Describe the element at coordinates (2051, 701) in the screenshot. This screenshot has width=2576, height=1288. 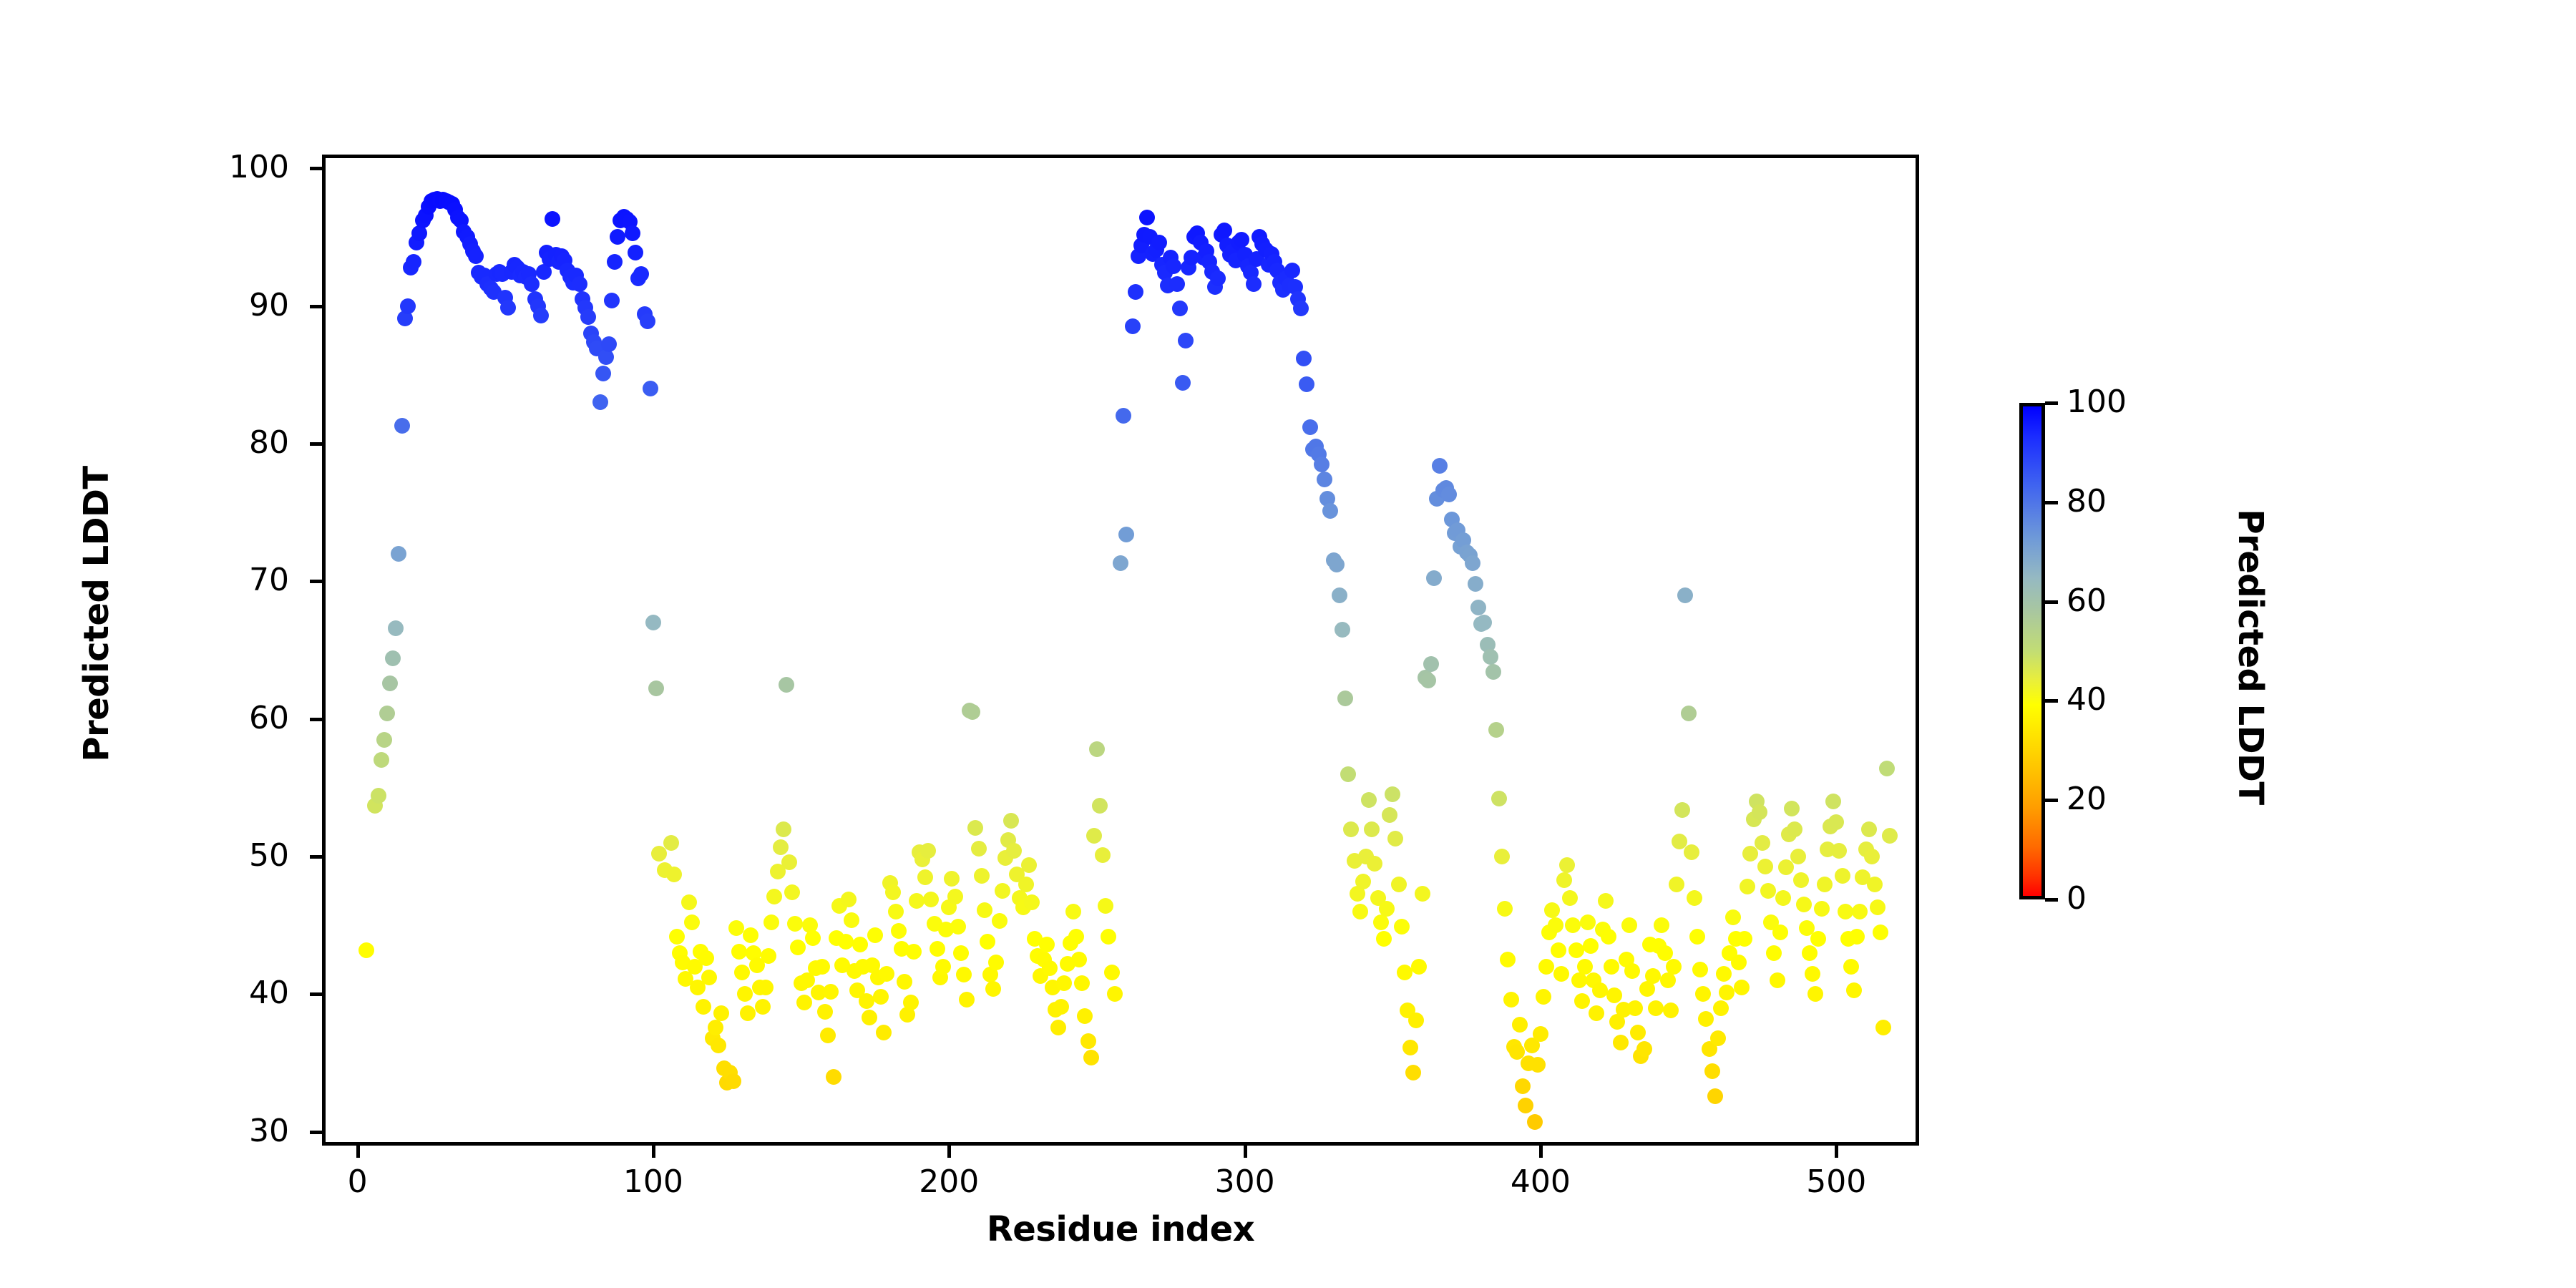
I see `colorbar-tick` at that location.